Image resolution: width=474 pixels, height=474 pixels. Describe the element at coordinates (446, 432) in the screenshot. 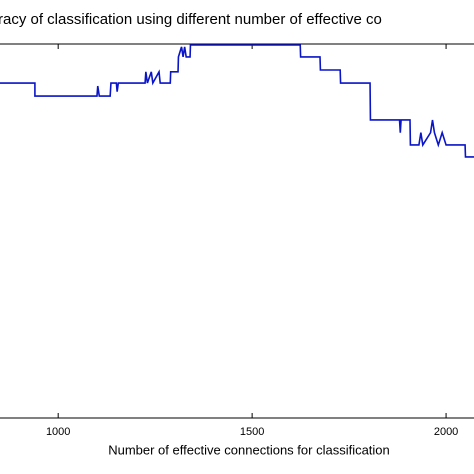

I see `x-tick-label: 2000` at that location.